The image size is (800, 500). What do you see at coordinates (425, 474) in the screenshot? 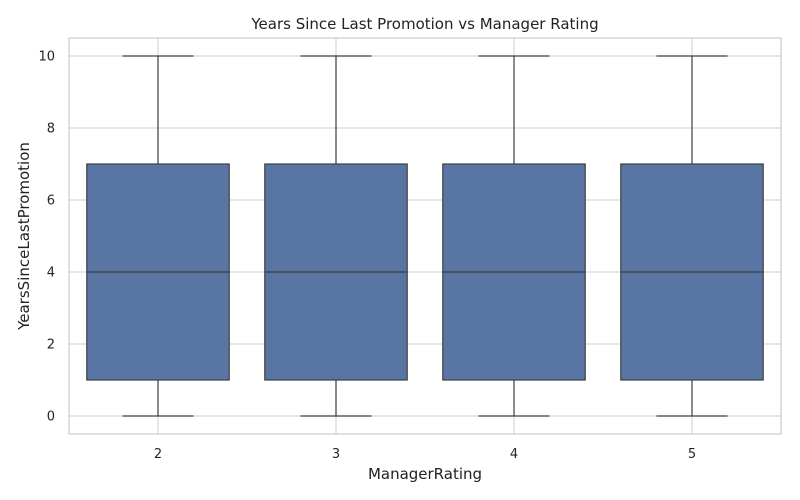
I see `x-axis-label: ManagerRating` at bounding box center [425, 474].